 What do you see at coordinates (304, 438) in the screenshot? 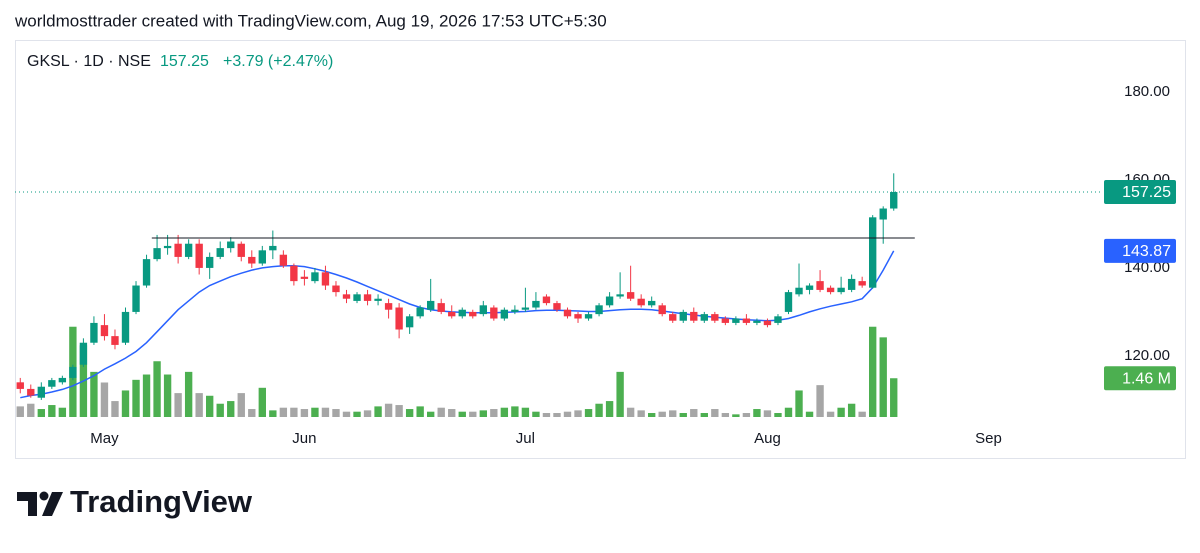
I see `x-tick-label: Jun` at bounding box center [304, 438].